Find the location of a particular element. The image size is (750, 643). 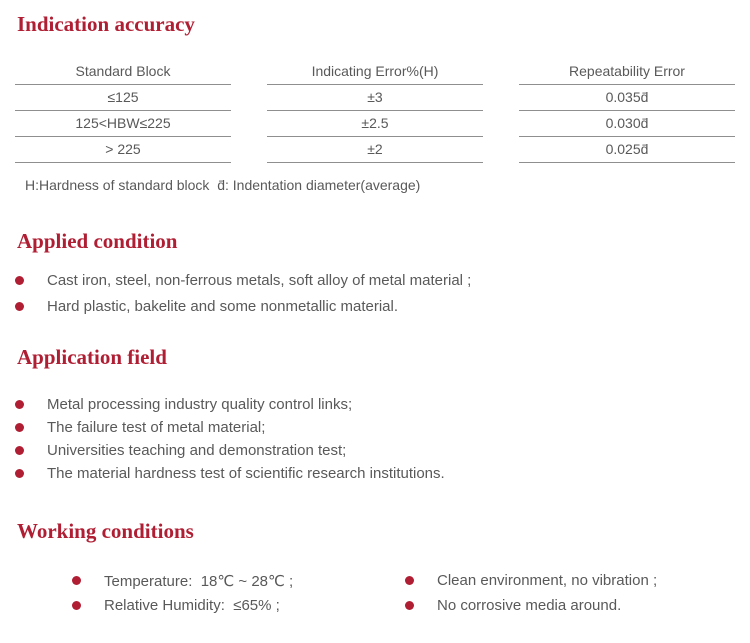

table-cell: ±2.5 is located at coordinates (375, 124).